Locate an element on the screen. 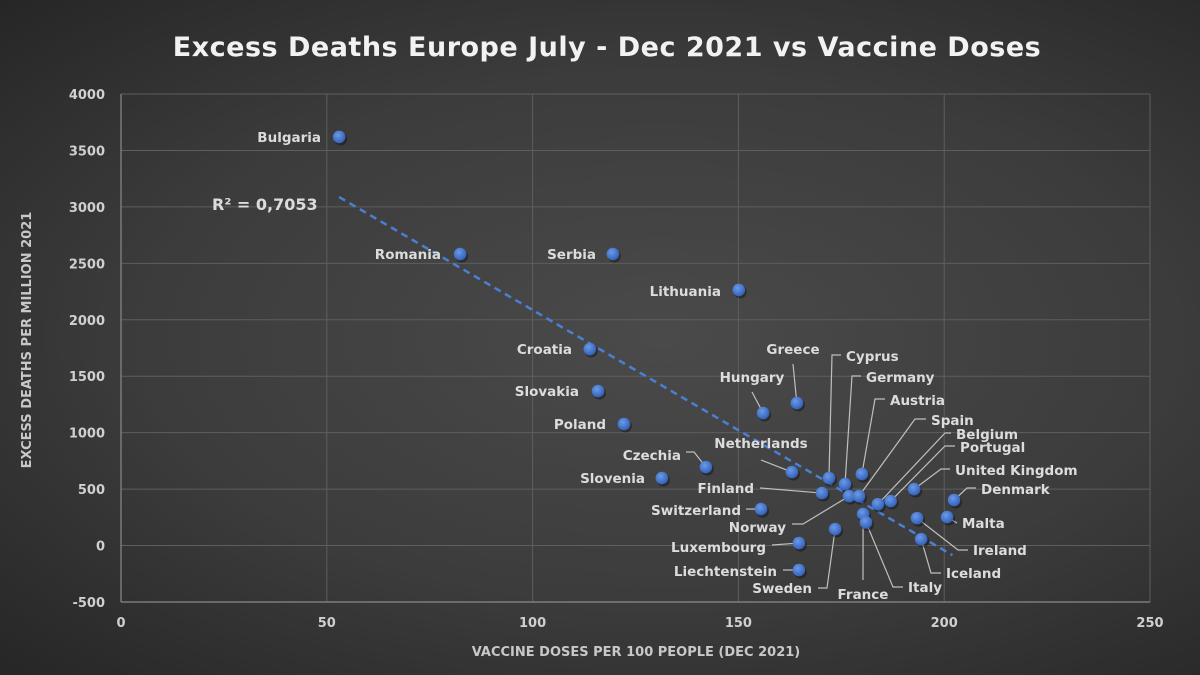  data-point-slovenia is located at coordinates (662, 478).